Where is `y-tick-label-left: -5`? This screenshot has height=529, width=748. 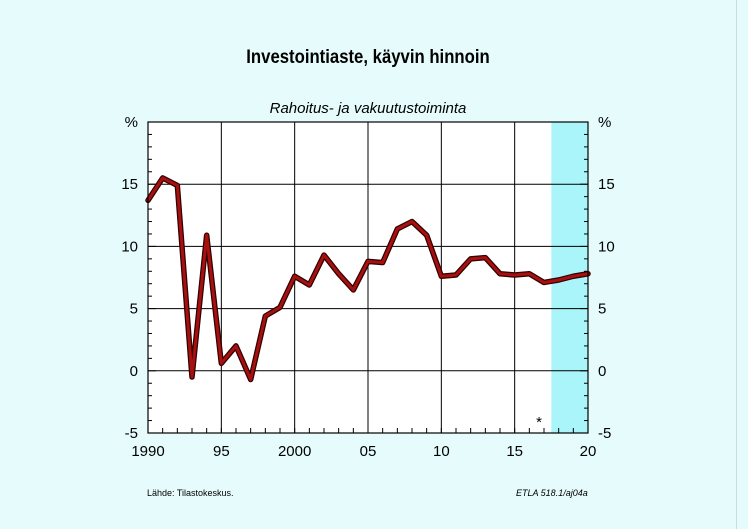 y-tick-label-left: -5 is located at coordinates (131, 433).